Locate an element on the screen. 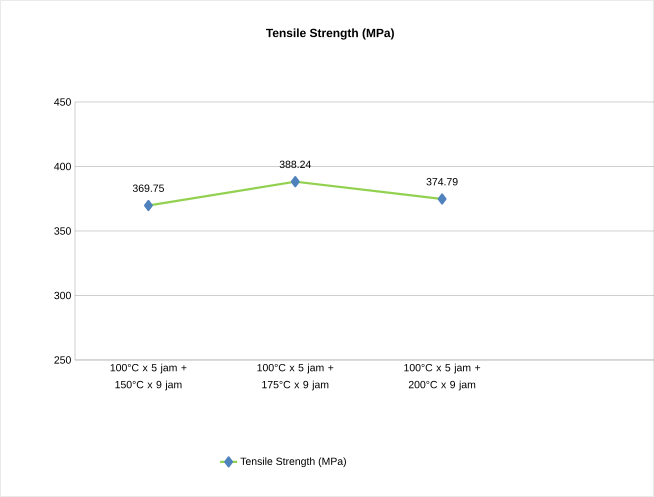 The height and width of the screenshot is (497, 654). data-label: 369.75 is located at coordinates (148, 188).